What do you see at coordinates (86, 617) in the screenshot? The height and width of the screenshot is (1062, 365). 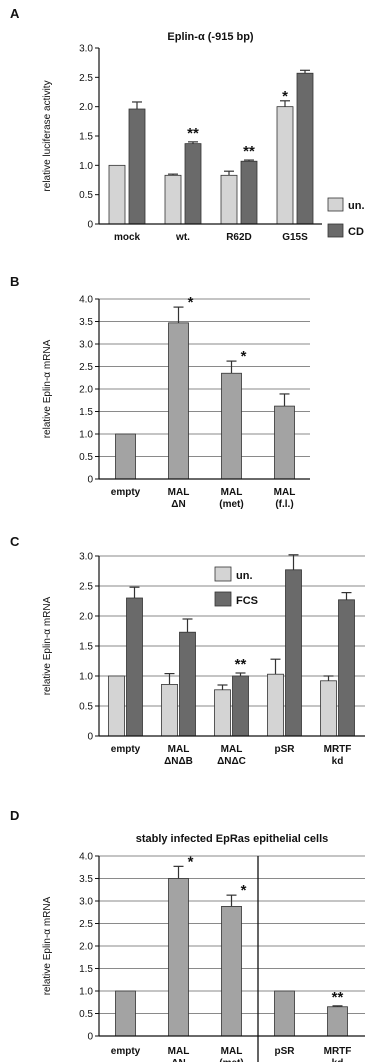 I see `panel-c-ytick-label: 2.0` at bounding box center [86, 617].